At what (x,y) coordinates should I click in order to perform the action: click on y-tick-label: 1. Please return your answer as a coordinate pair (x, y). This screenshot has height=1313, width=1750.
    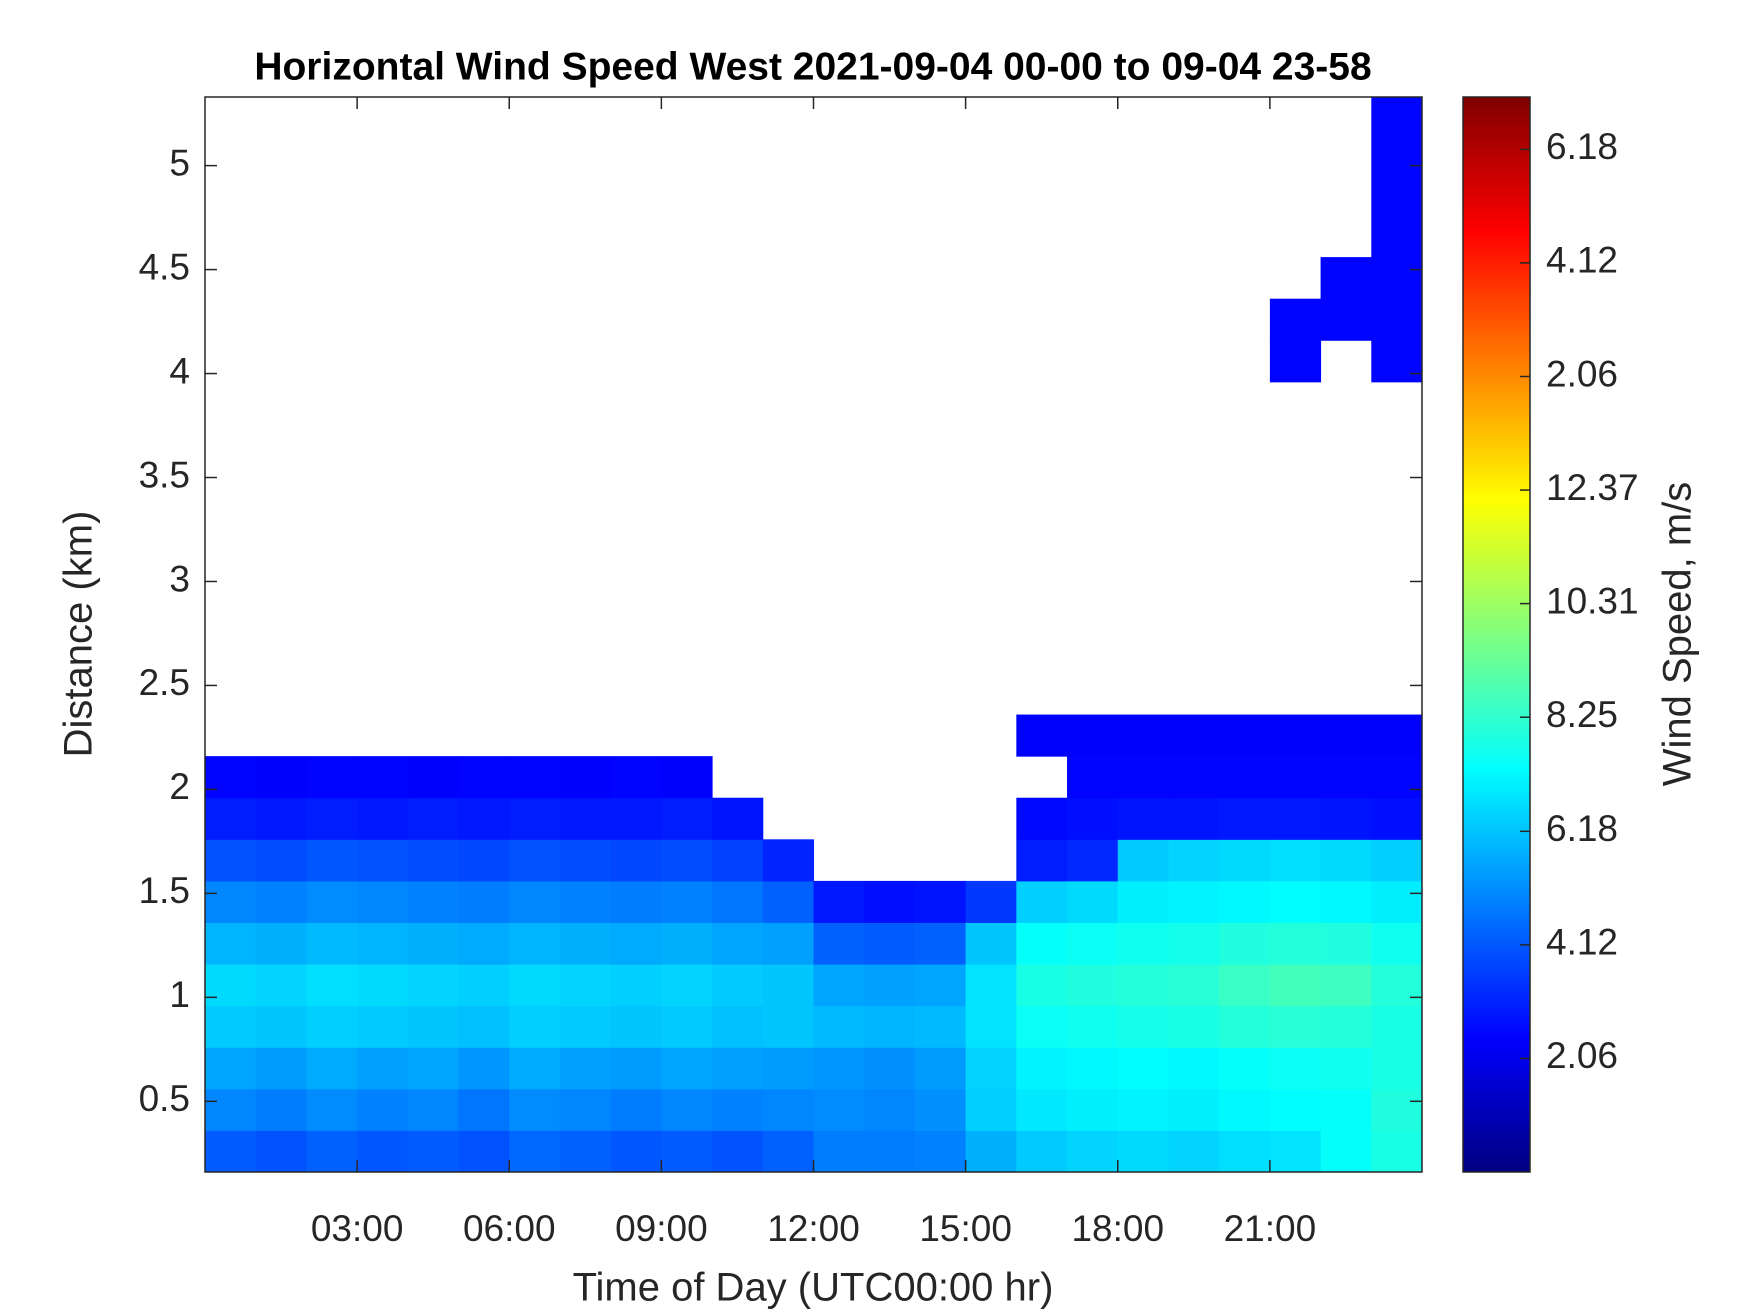
    Looking at the image, I should click on (179, 994).